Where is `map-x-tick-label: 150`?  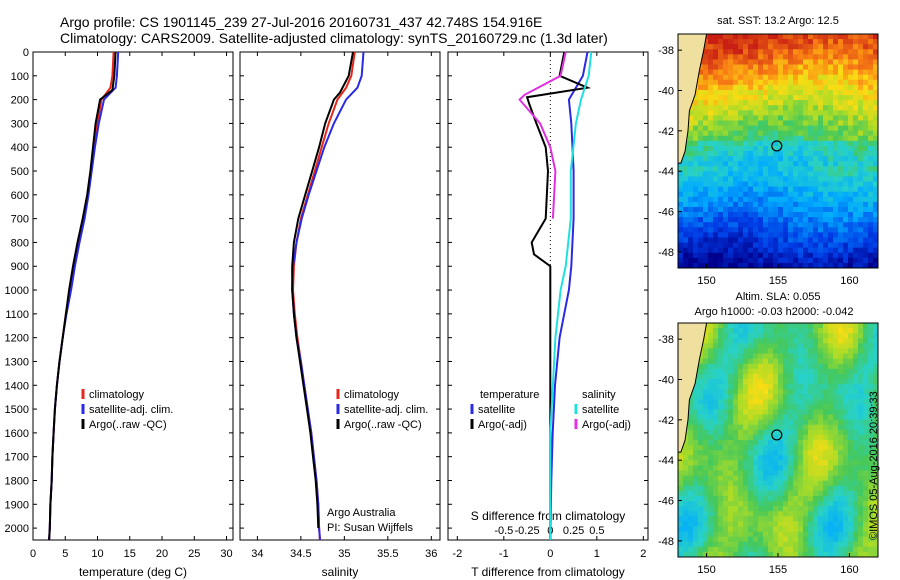 map-x-tick-label: 150 is located at coordinates (706, 570).